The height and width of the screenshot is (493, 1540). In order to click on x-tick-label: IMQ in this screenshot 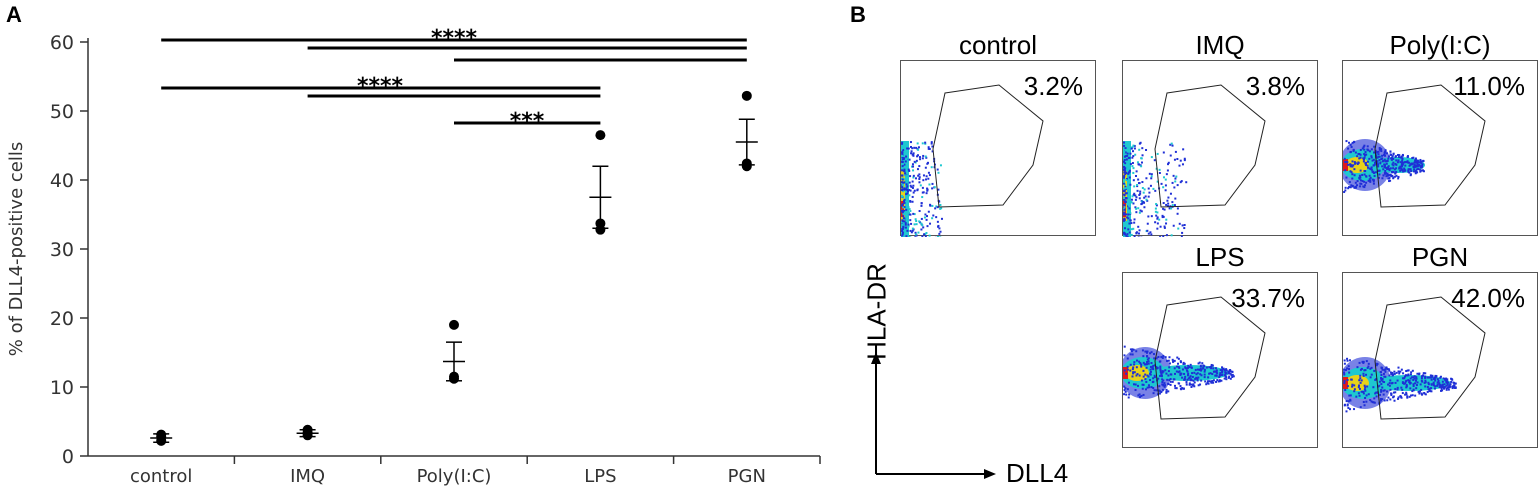, I will do `click(307, 476)`.